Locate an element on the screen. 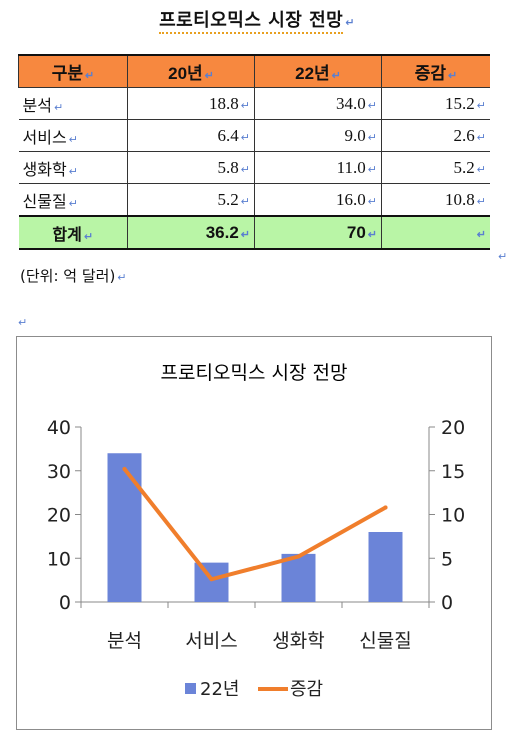  row-label: 생화학 ↵ is located at coordinates (73, 167).